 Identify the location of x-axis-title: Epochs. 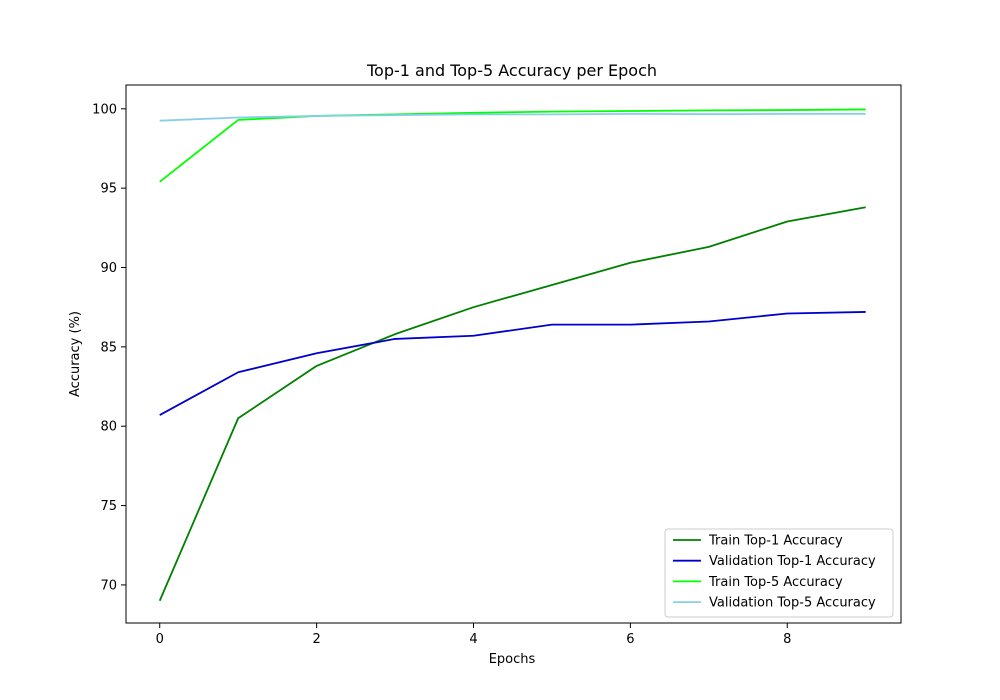
(512, 659).